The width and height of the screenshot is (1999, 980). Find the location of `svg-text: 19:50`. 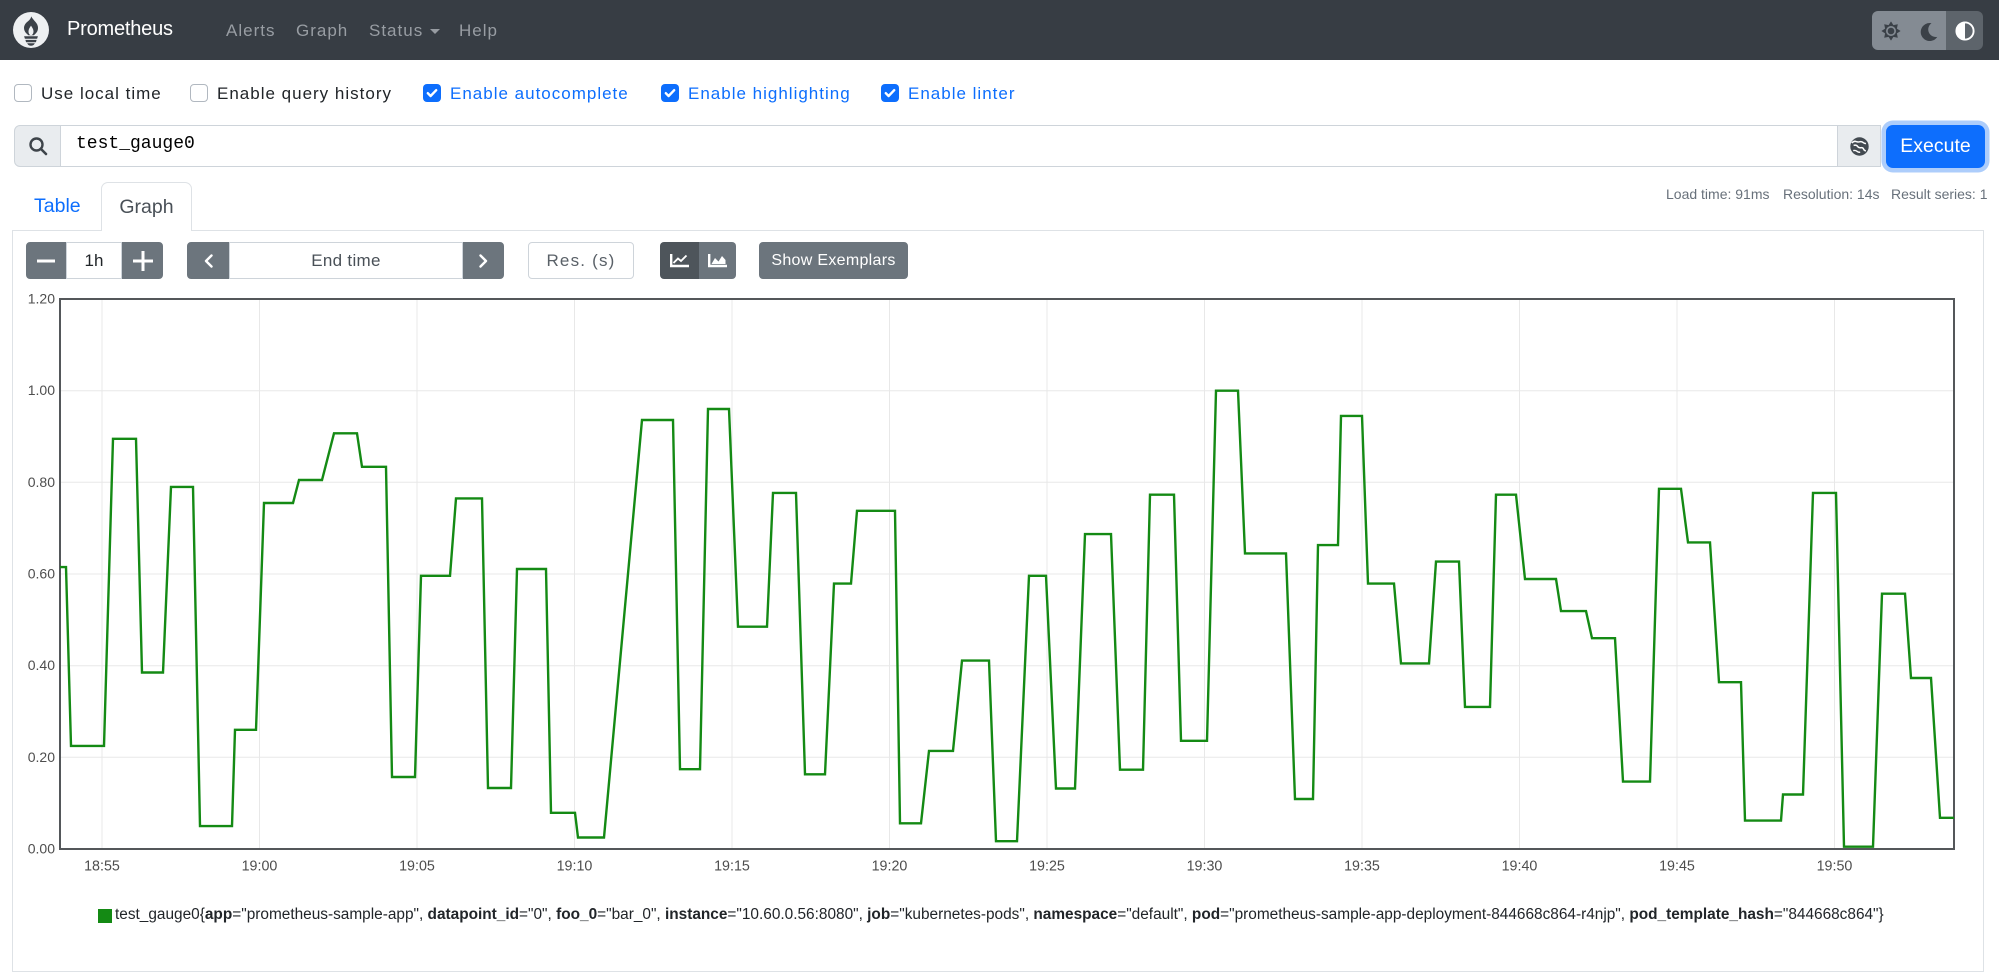

svg-text: 19:50 is located at coordinates (1835, 867).